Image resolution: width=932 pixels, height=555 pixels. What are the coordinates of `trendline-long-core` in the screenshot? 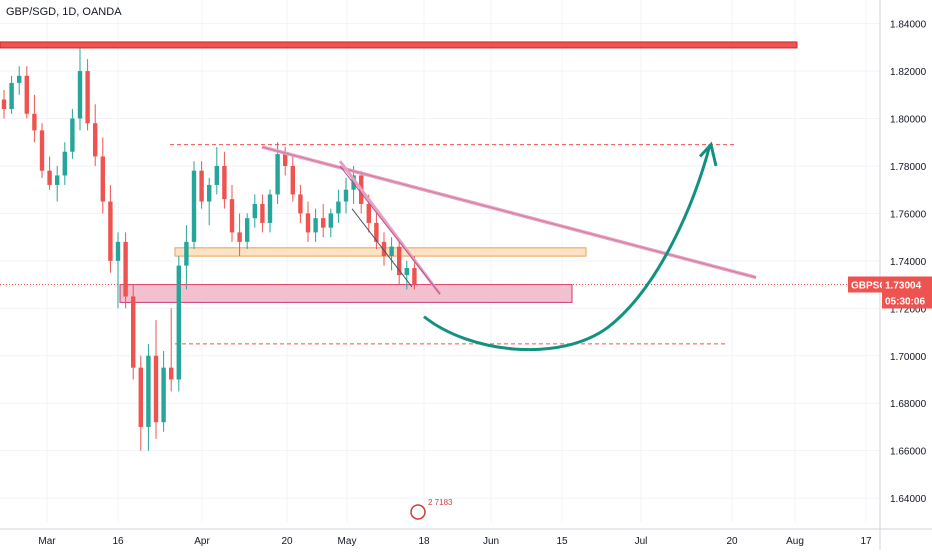 It's located at (509, 212).